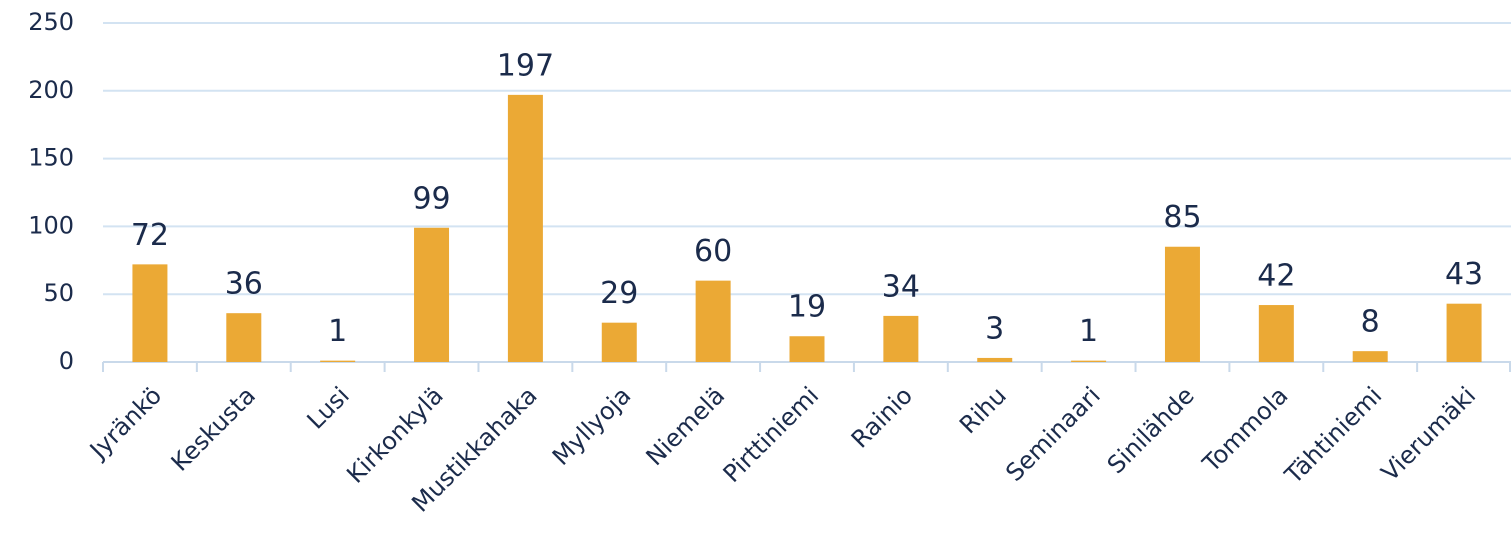 This screenshot has height=553, width=1511. What do you see at coordinates (882, 417) in the screenshot?
I see `x-tick-label: Rainio` at bounding box center [882, 417].